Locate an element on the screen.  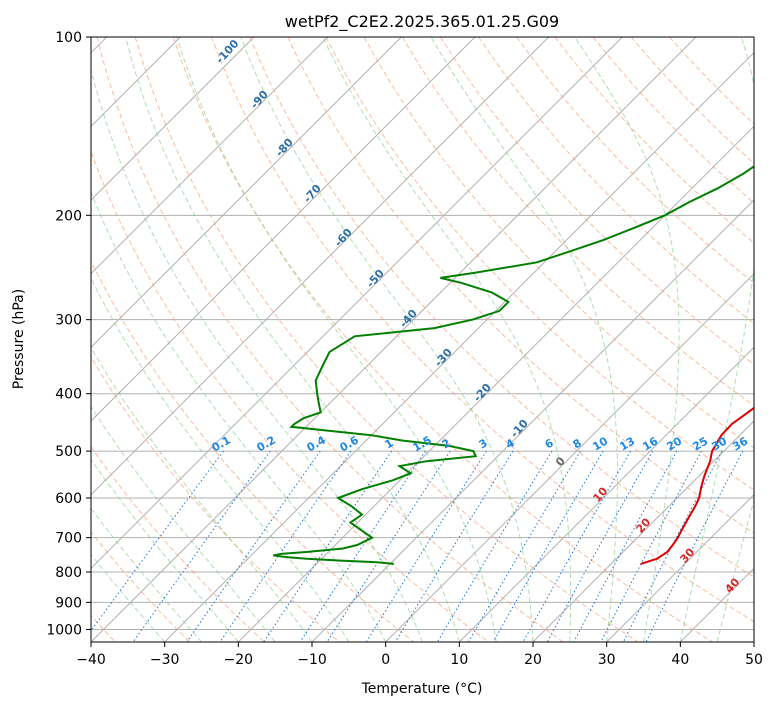
y-tick-label: 100 is located at coordinates (68, 38).